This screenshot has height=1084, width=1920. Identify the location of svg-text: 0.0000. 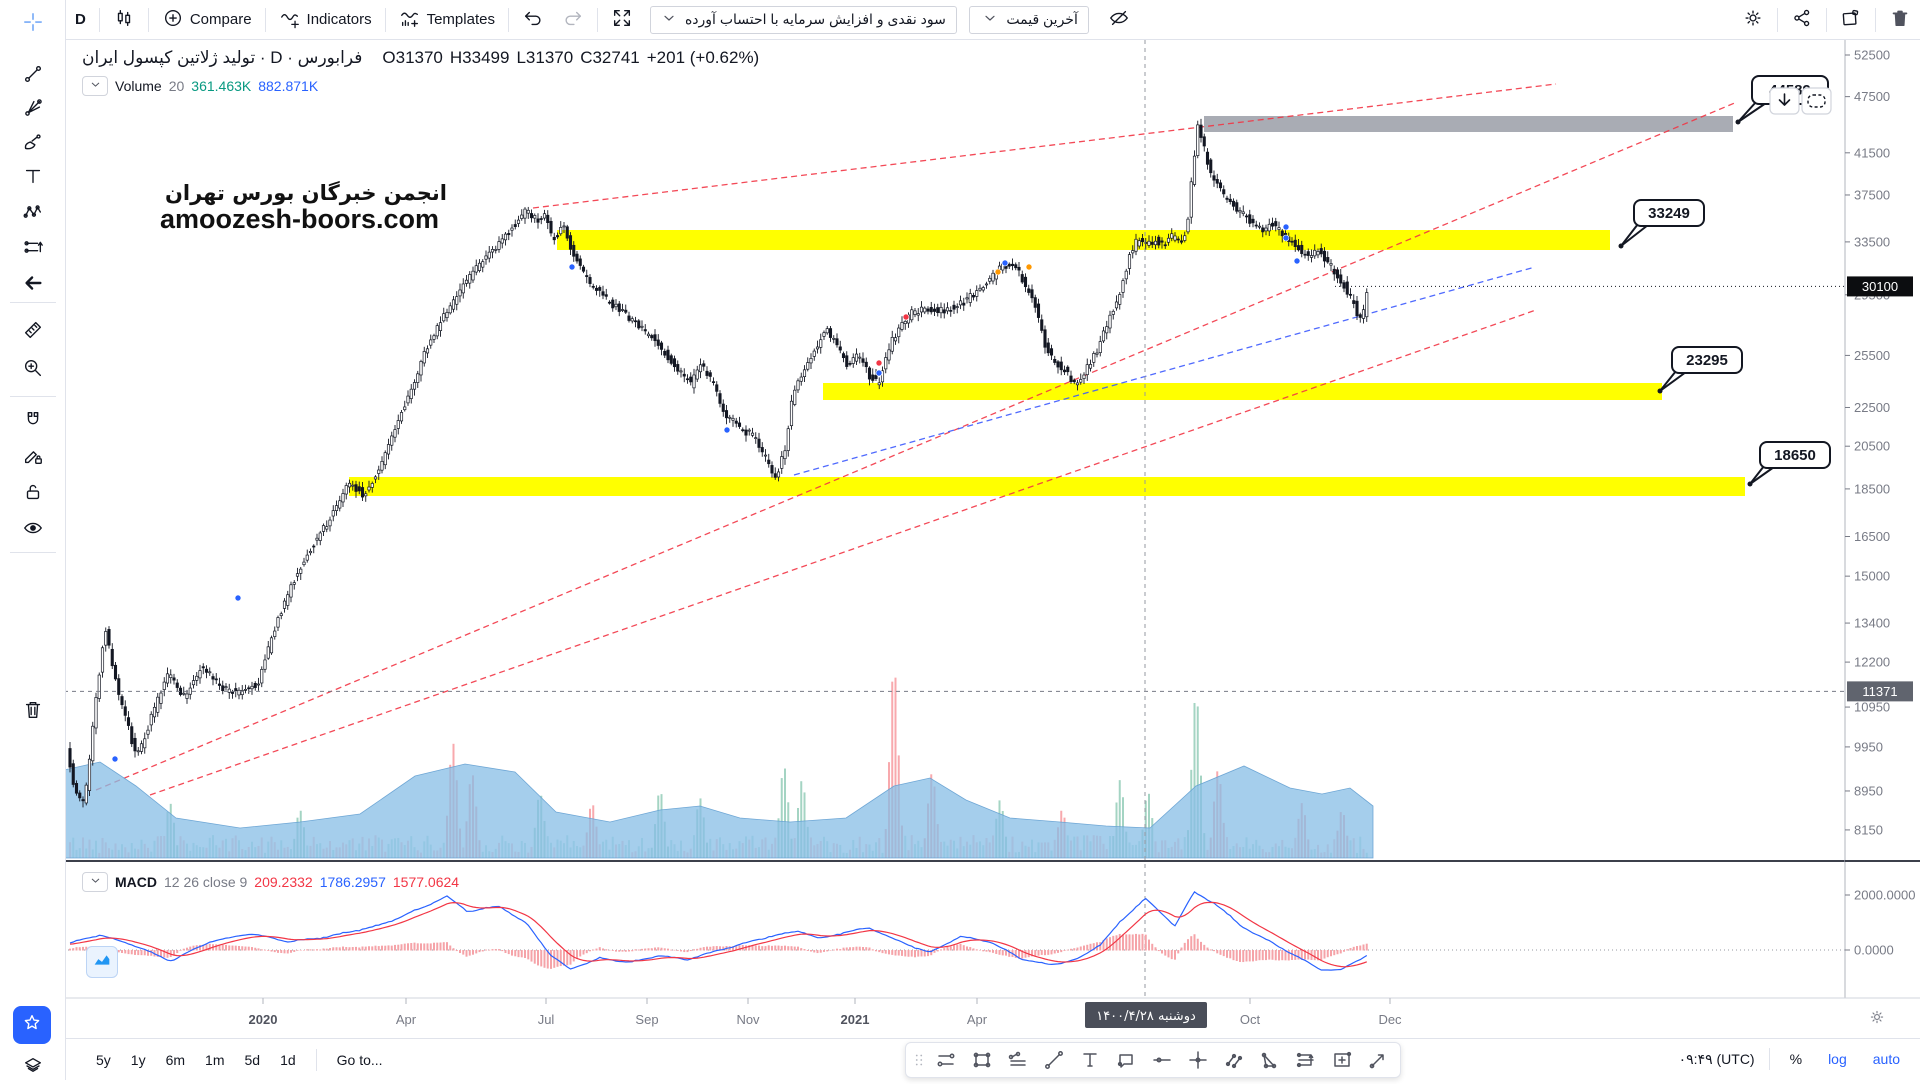
(1874, 950).